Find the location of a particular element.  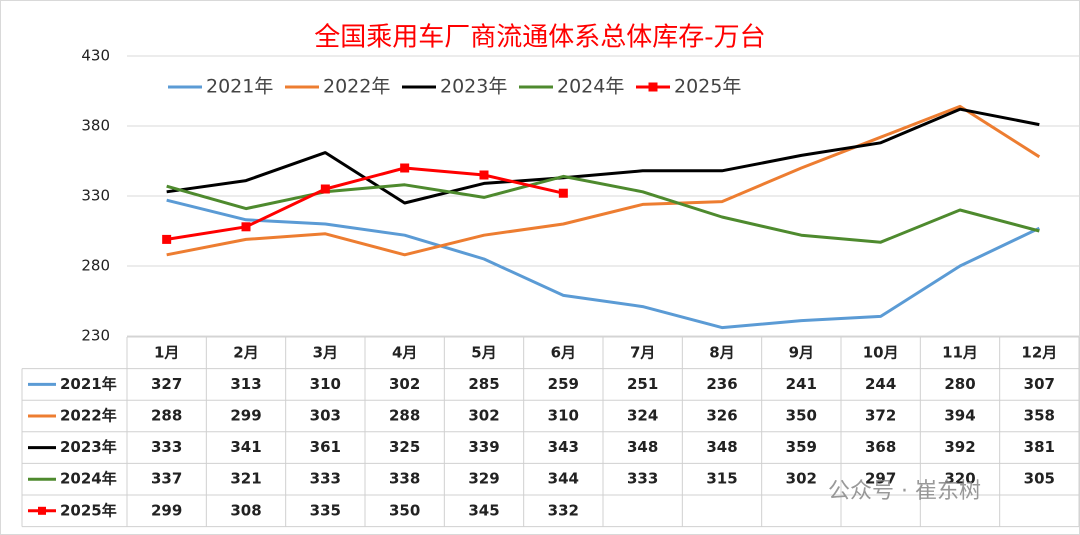

table-value: 308 is located at coordinates (245, 510).